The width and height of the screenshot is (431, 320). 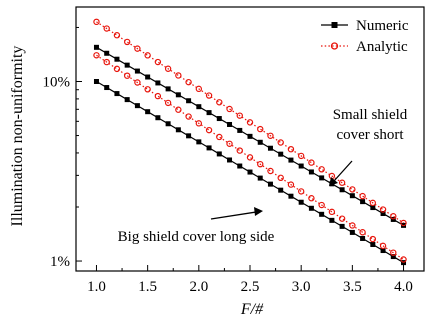 What do you see at coordinates (343, 171) in the screenshot?
I see `annotation-upper-arrow` at bounding box center [343, 171].